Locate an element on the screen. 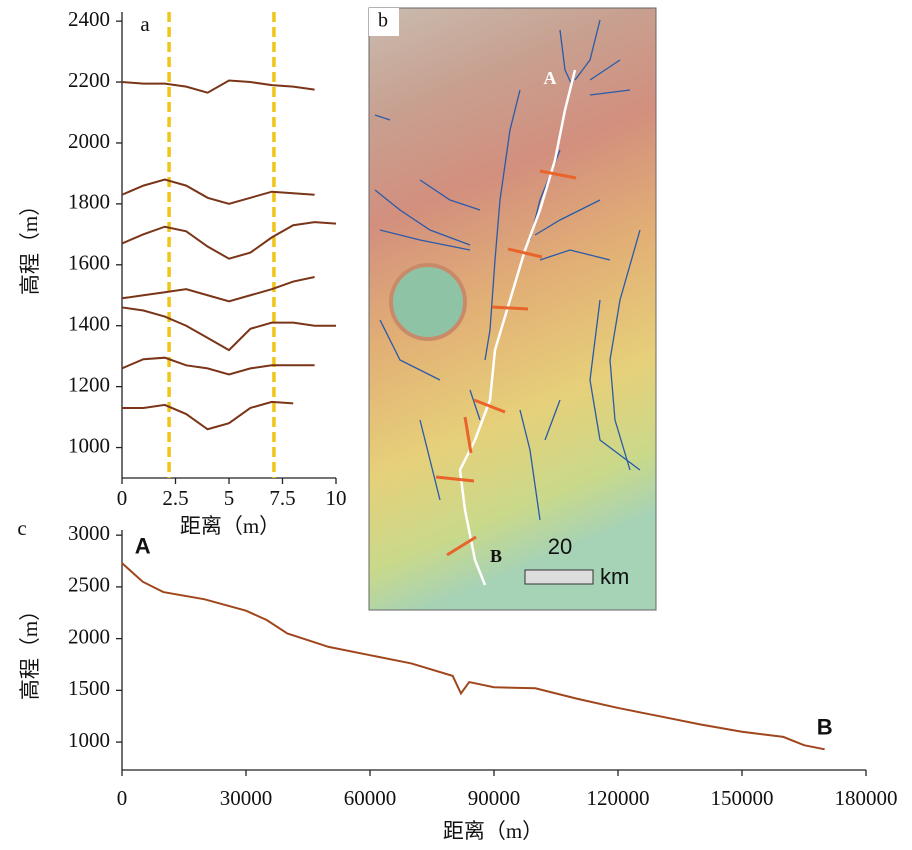  y-tick-label: 2200 is located at coordinates (89, 80).